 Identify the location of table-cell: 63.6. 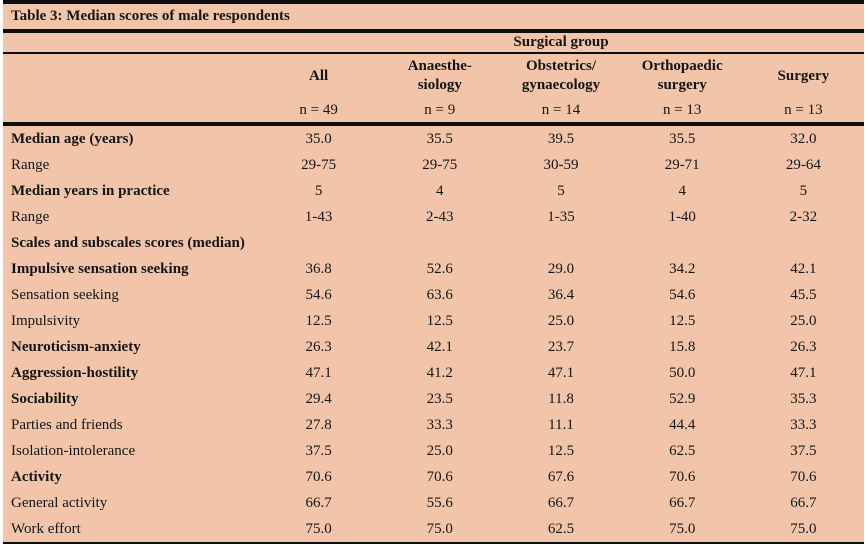
(439, 295).